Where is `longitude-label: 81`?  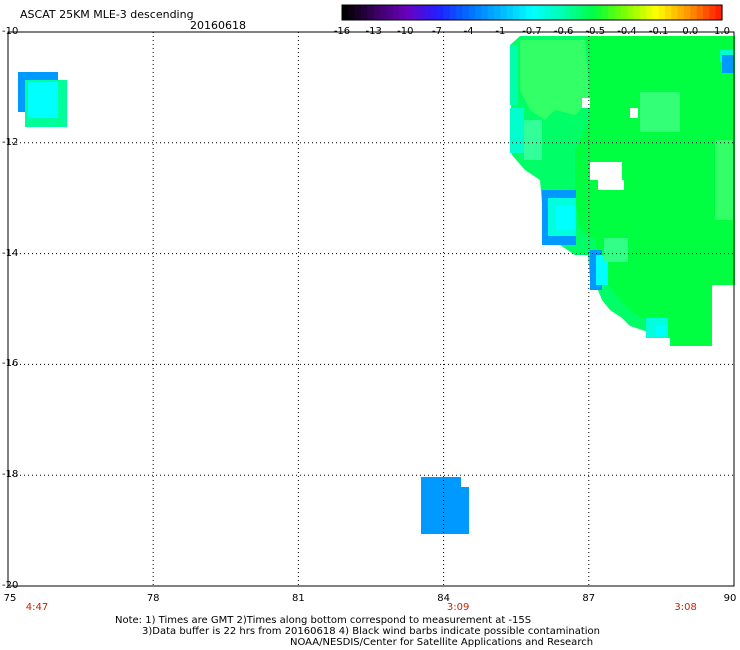
longitude-label: 81 is located at coordinates (298, 598).